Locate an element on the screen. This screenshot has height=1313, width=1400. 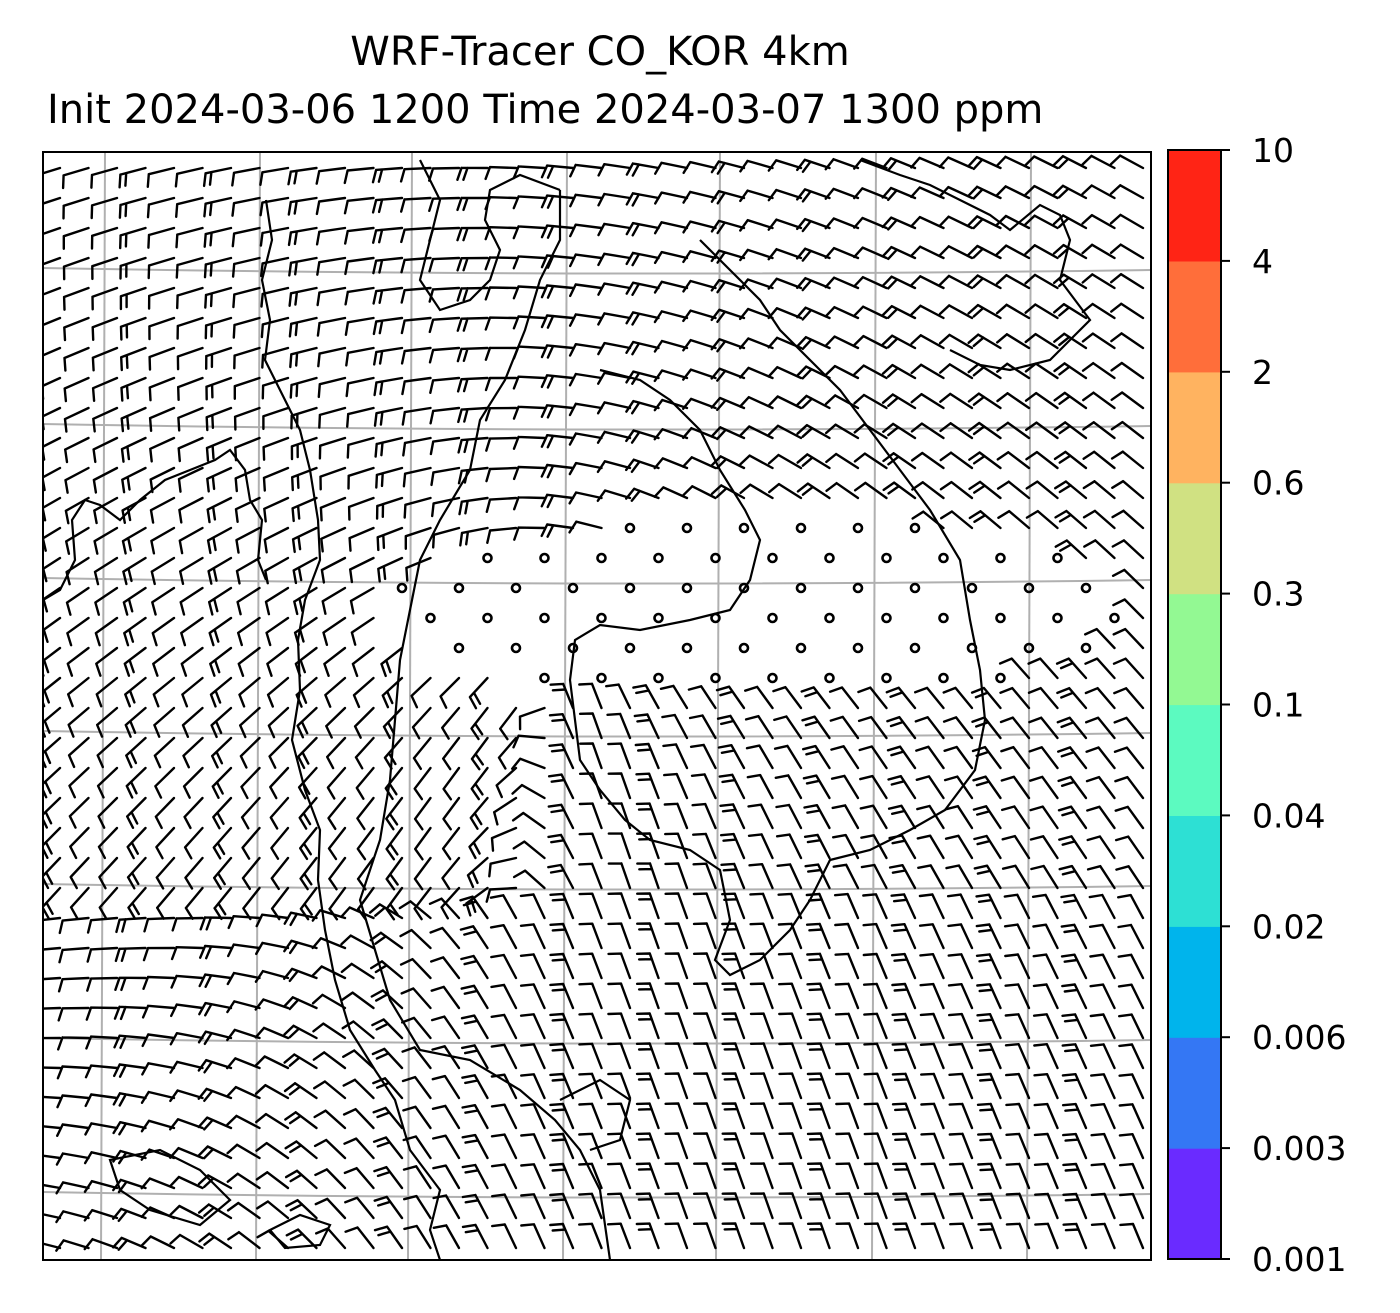
coastline-shandong is located at coordinates (155, 524).